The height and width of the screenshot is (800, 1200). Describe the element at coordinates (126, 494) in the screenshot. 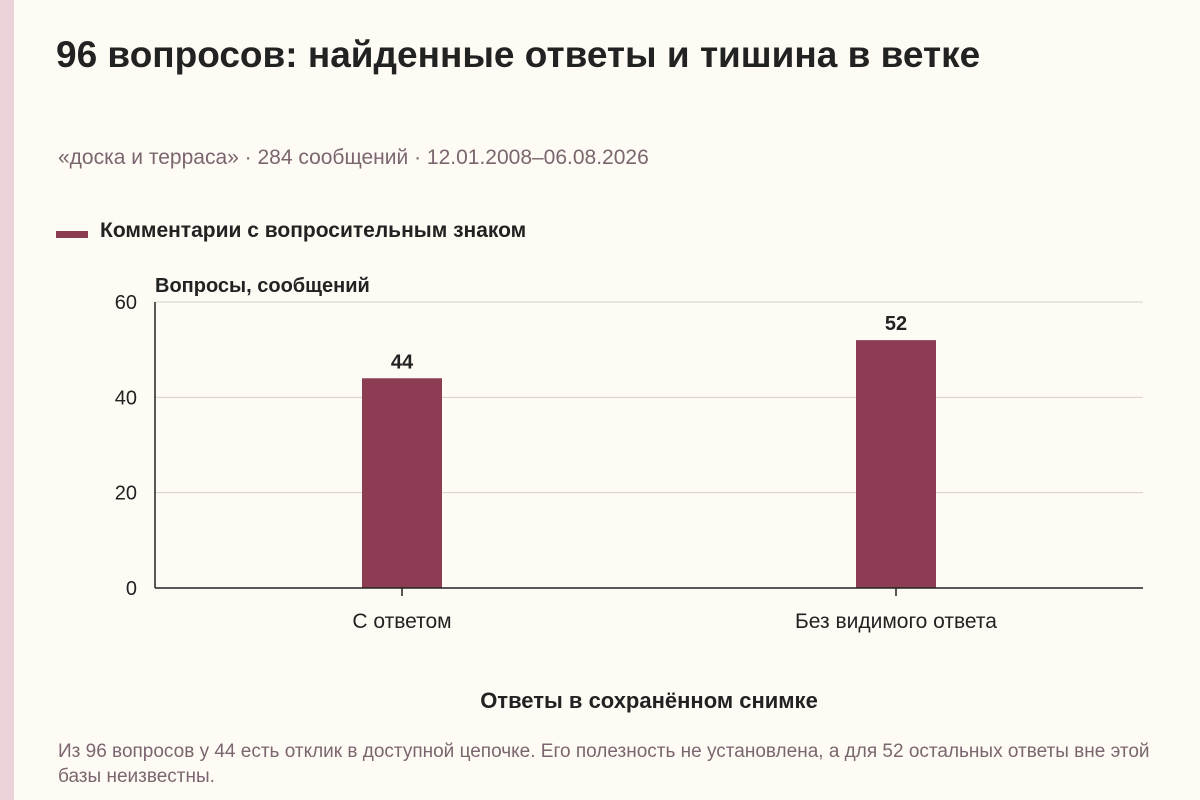

I see `y-tick-label: 20` at that location.